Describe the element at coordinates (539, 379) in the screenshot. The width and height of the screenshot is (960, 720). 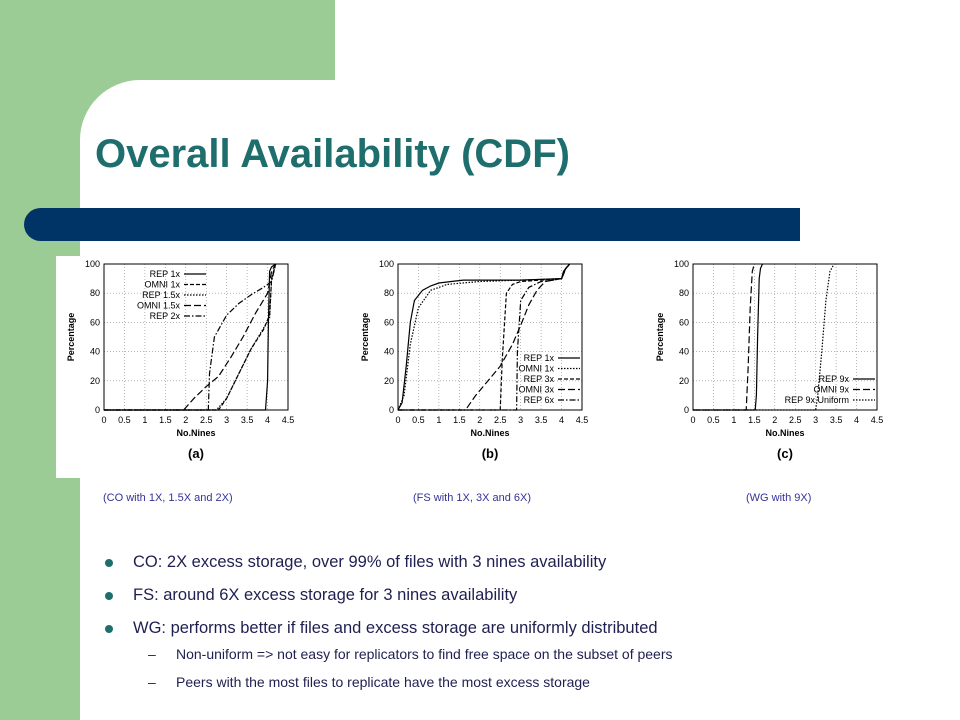
I see `legend-label: REP 3x` at that location.